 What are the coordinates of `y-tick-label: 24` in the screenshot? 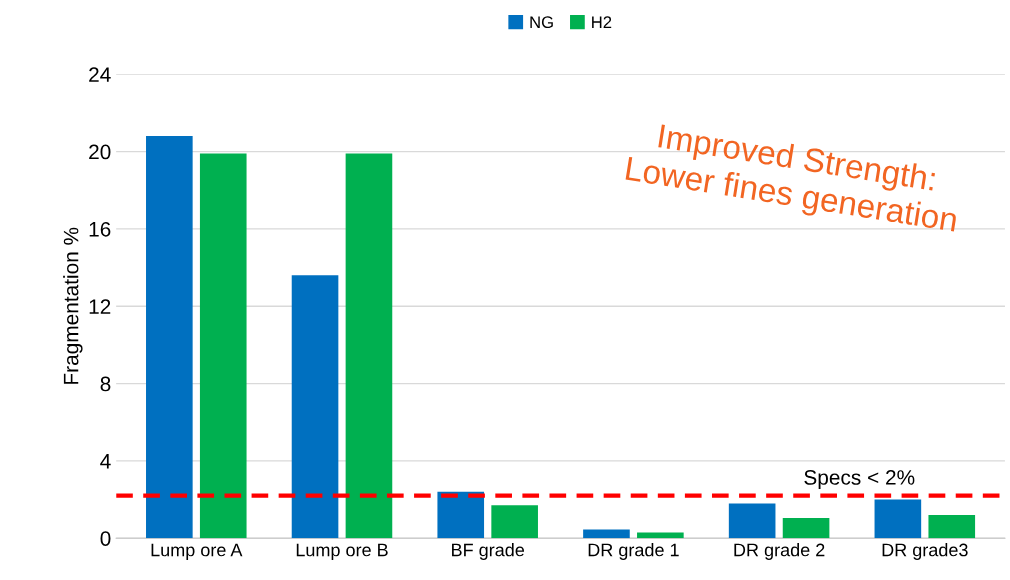 It's located at (100, 74).